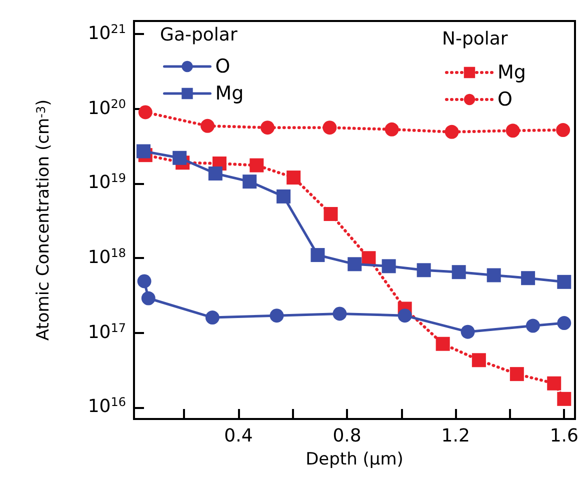 This screenshot has height=488, width=584. What do you see at coordinates (347, 436) in the screenshot?
I see `x-tick-label: 0.8` at bounding box center [347, 436].